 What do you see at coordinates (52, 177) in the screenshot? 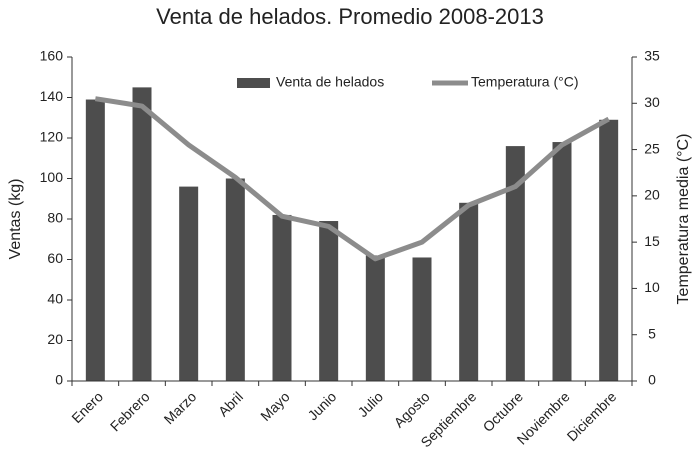
I see `y-tick-label: 100` at bounding box center [52, 177].